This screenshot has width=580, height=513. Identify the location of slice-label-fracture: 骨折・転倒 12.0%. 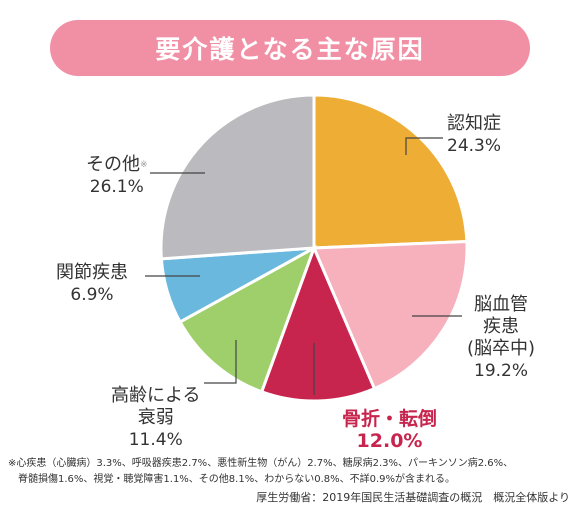
(389, 430).